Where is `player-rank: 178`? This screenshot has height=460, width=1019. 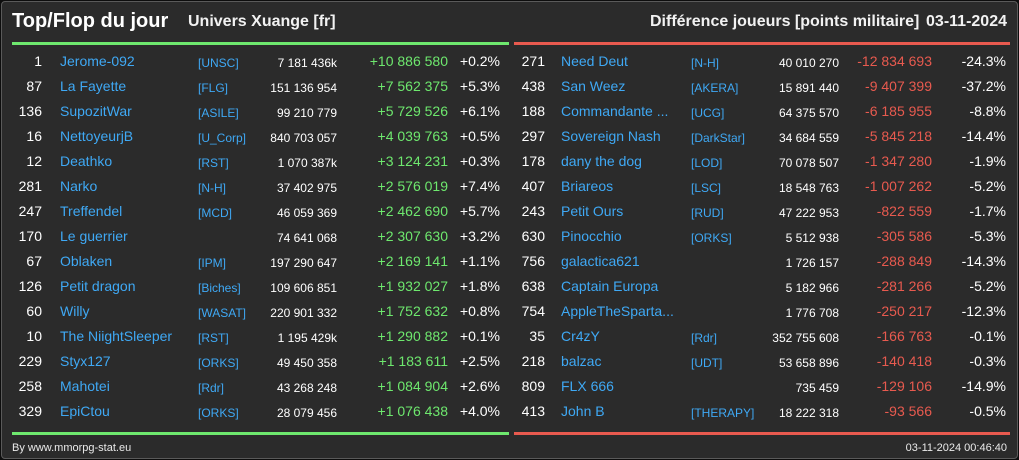
player-rank: 178 is located at coordinates (533, 161).